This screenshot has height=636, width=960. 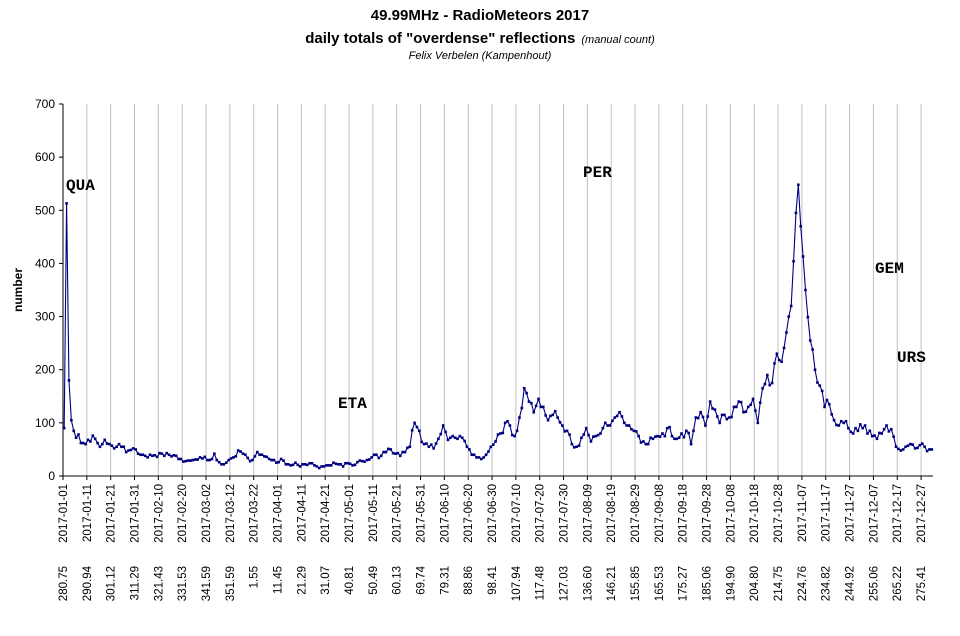 What do you see at coordinates (708, 513) in the screenshot?
I see `x-tick-date-label: 2017-09-28` at bounding box center [708, 513].